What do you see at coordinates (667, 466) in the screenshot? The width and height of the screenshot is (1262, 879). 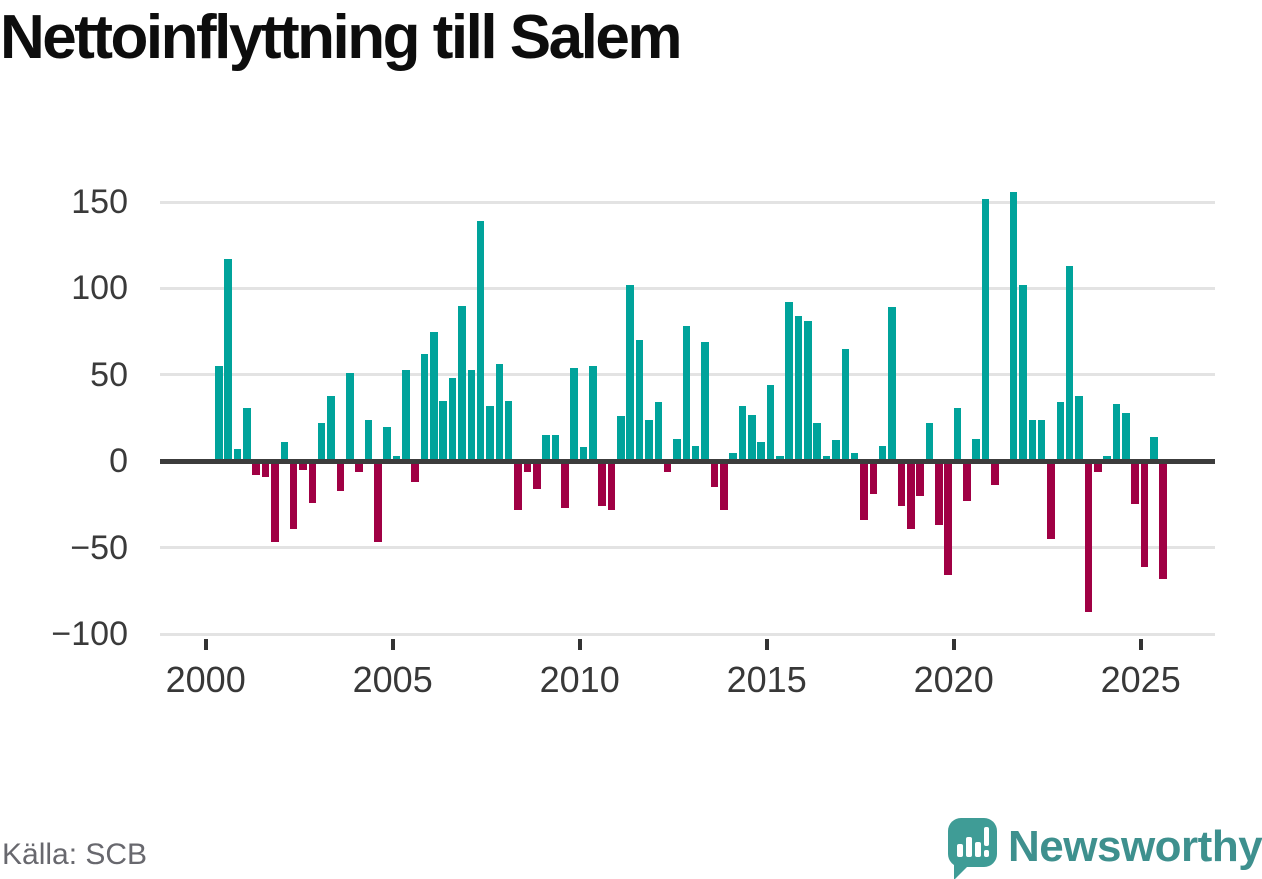 I see `bar-2012Q2` at bounding box center [667, 466].